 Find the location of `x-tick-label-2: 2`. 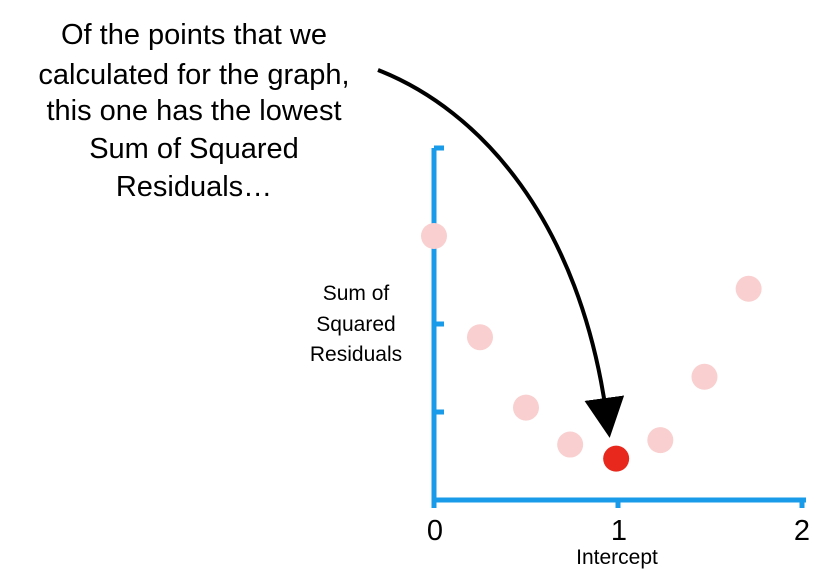

x-tick-label-2: 2 is located at coordinates (802, 531).